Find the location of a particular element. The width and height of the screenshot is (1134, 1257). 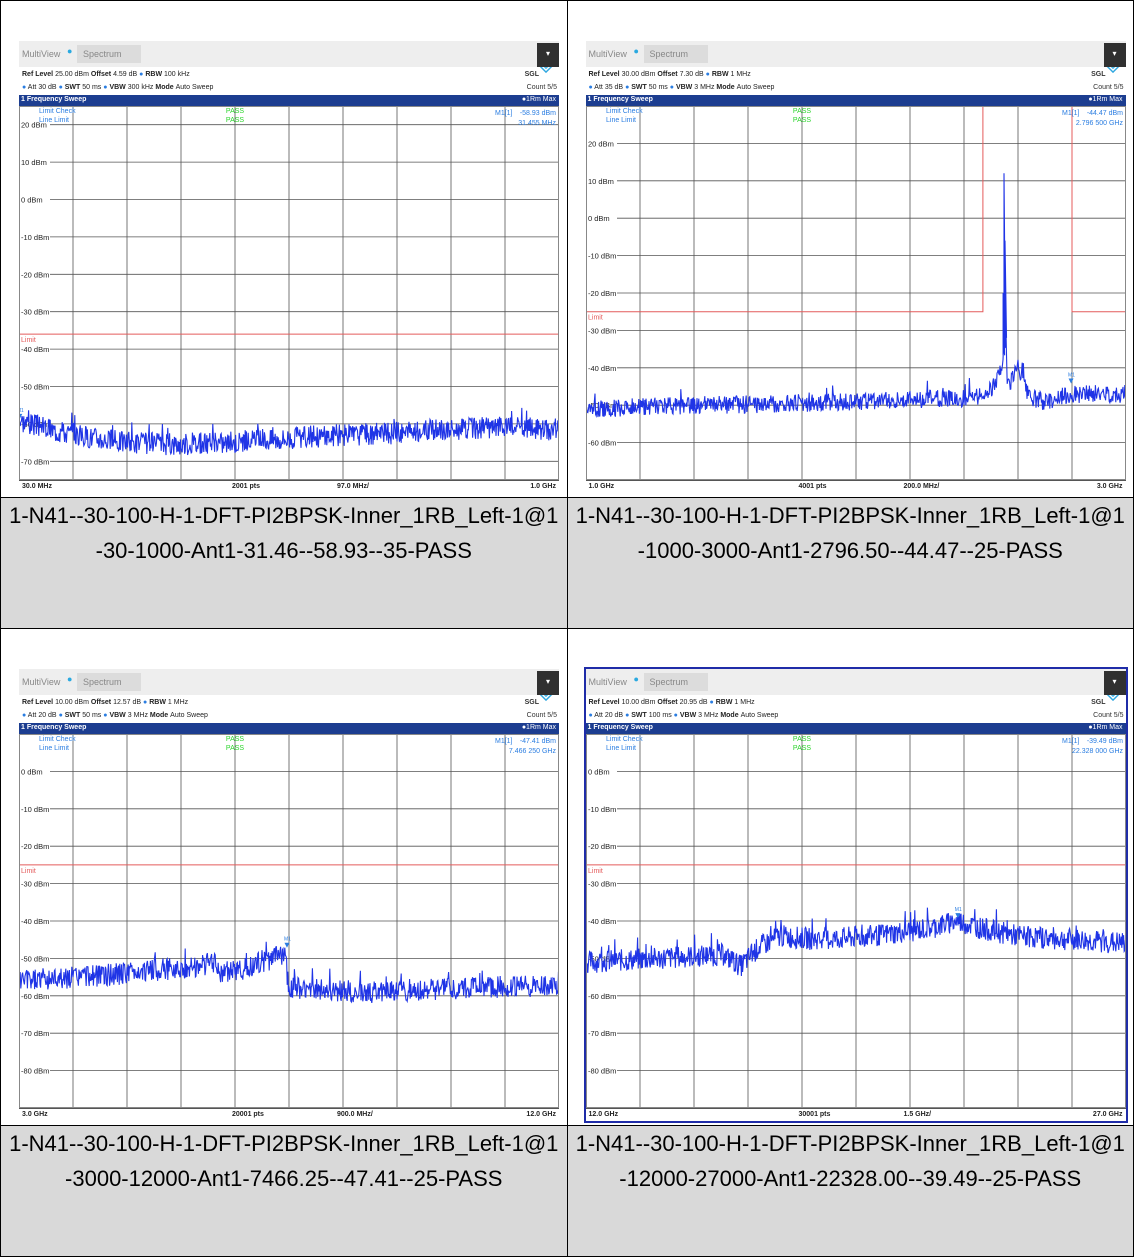

trace-title-bar: 1 Frequency Sweep ●1Rm Max is located at coordinates (289, 100).